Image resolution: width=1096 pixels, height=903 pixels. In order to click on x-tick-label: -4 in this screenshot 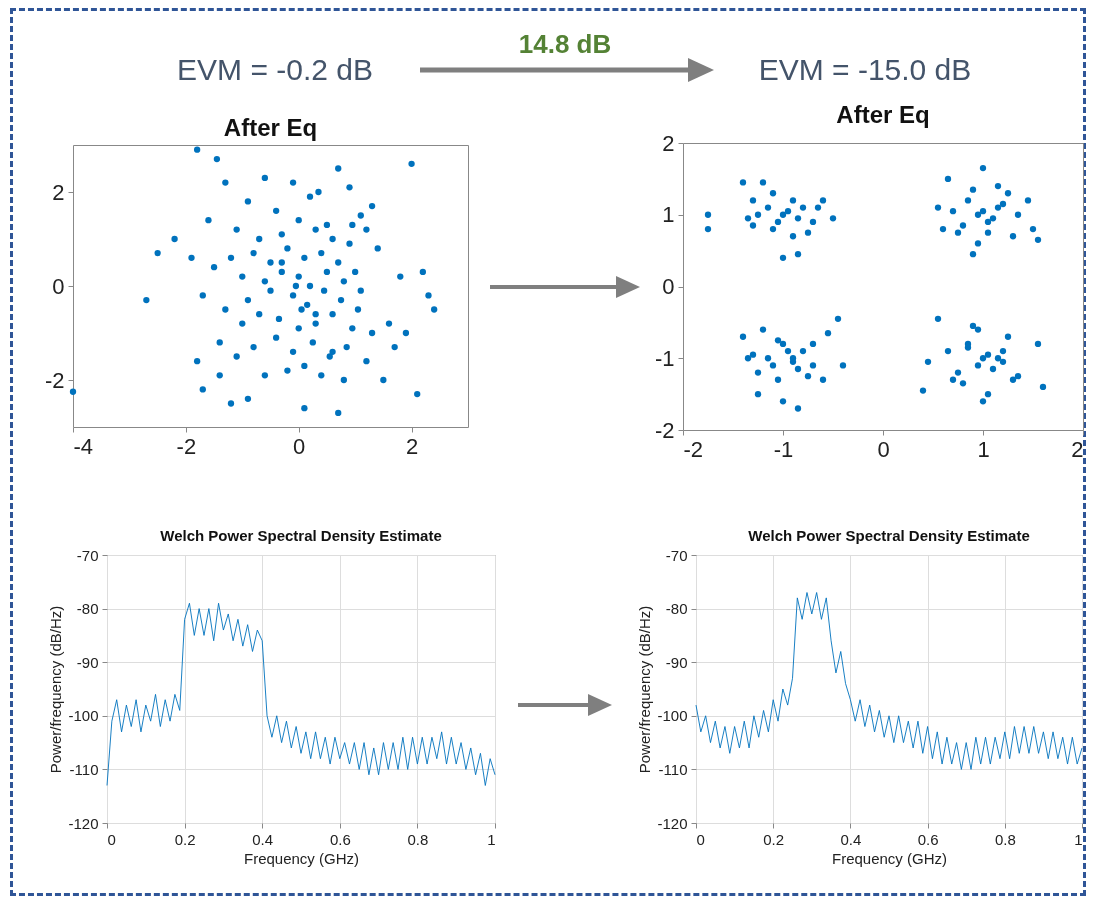, I will do `click(83, 446)`.